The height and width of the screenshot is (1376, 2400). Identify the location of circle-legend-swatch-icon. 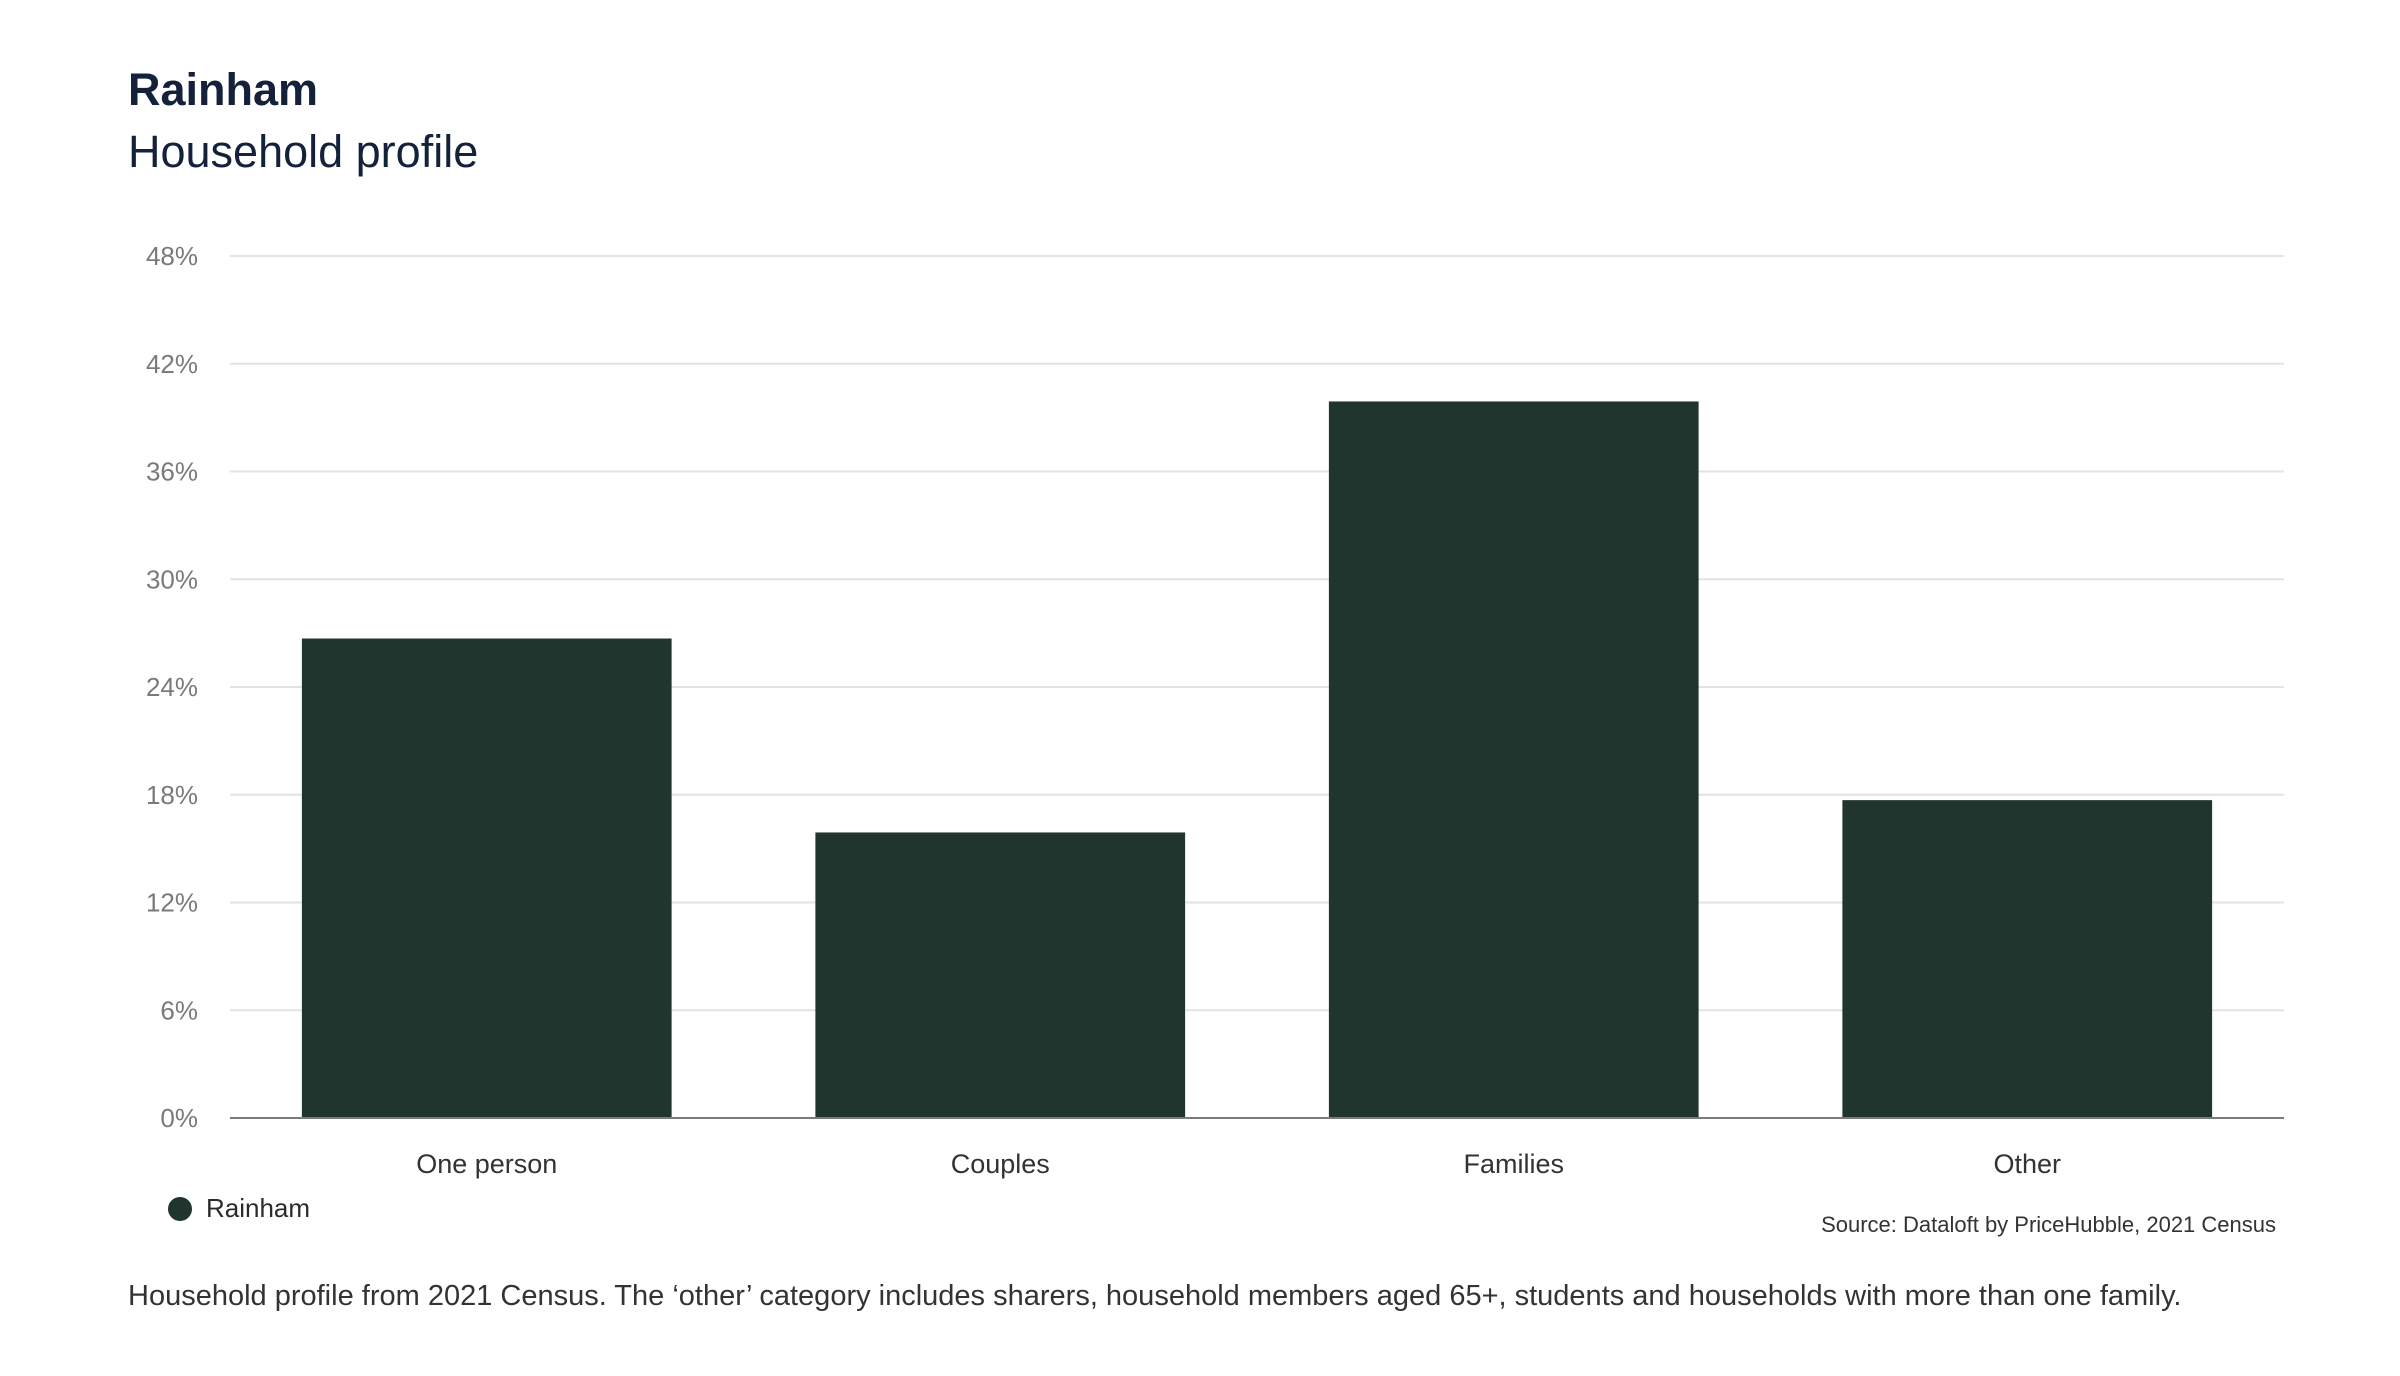
(180, 1208).